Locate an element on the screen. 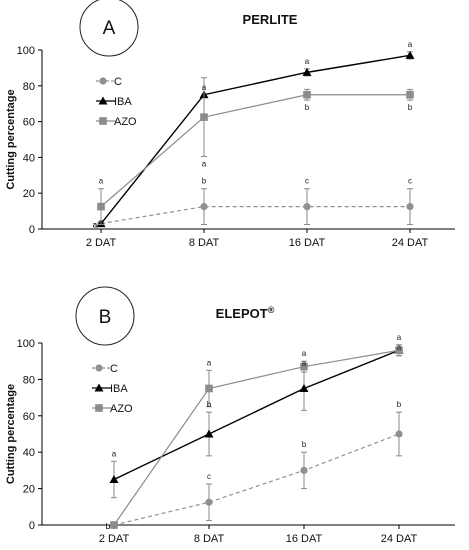 This screenshot has width=469, height=550. series-line-iba is located at coordinates (256, 415).